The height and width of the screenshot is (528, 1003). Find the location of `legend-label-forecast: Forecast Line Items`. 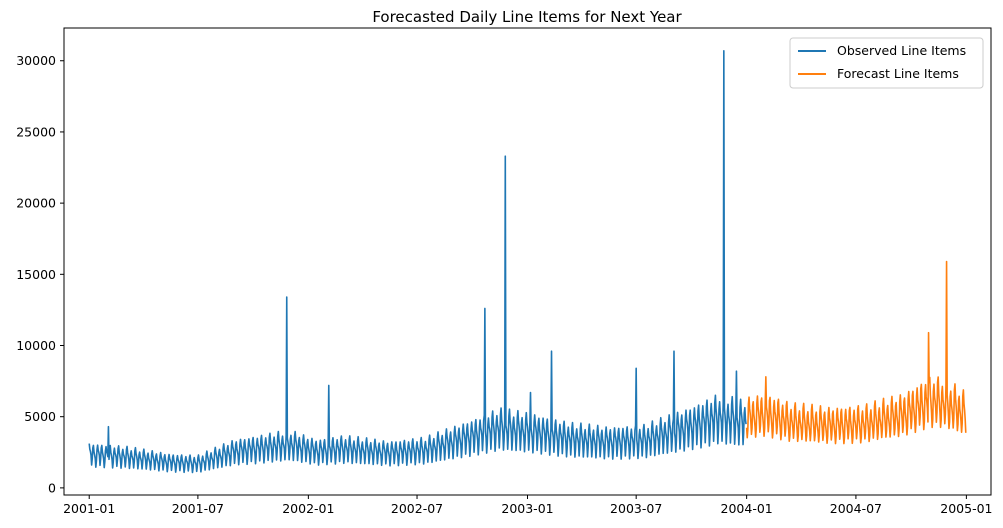

legend-label-forecast: Forecast Line Items is located at coordinates (898, 73).